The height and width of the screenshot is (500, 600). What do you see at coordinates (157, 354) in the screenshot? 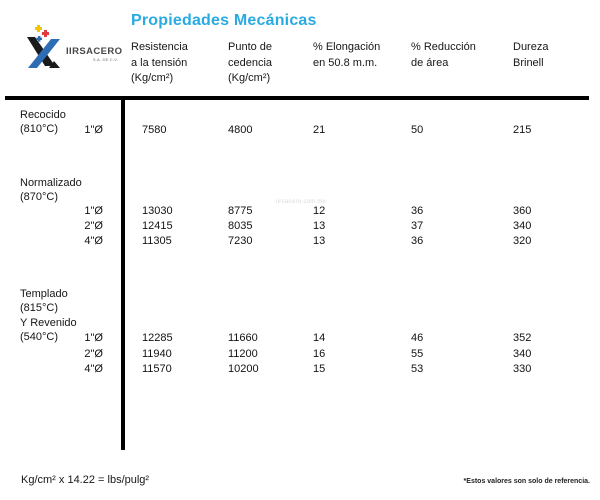
I see `value-cell: 11940` at bounding box center [157, 354].